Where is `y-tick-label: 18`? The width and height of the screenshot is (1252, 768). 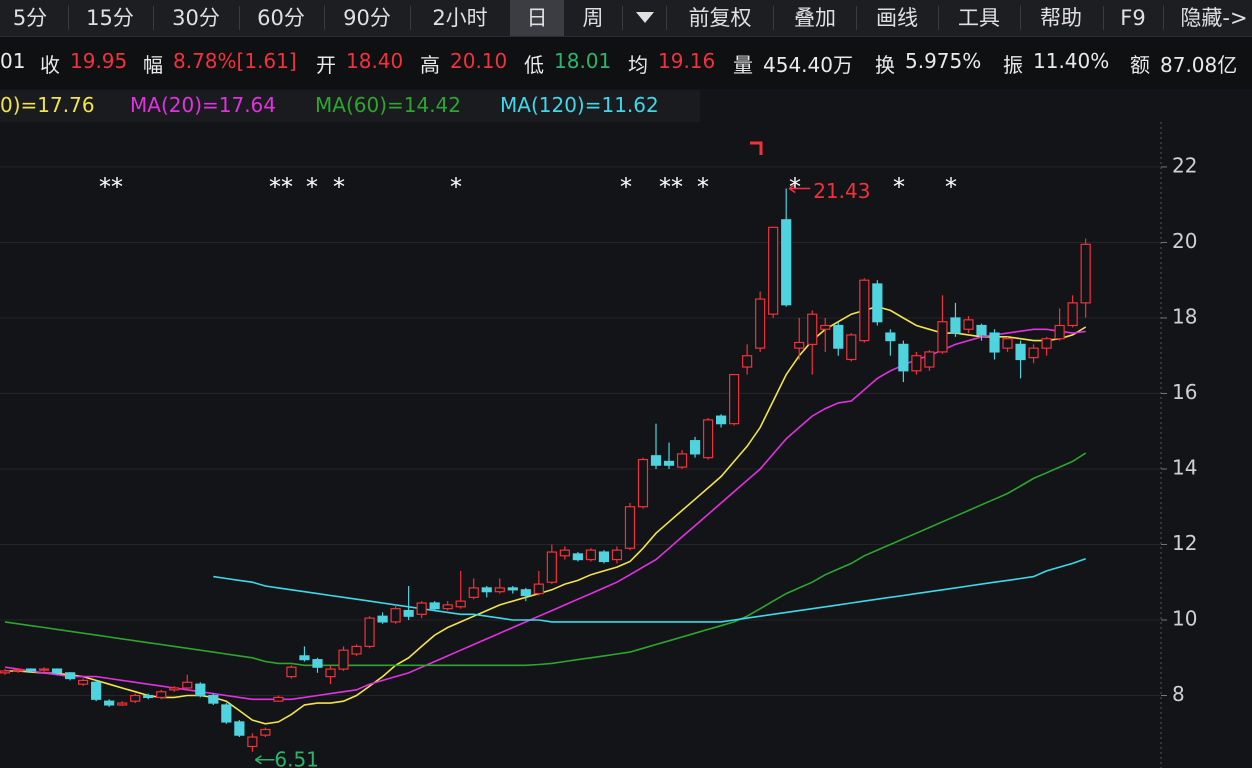
y-tick-label: 18 is located at coordinates (1184, 316).